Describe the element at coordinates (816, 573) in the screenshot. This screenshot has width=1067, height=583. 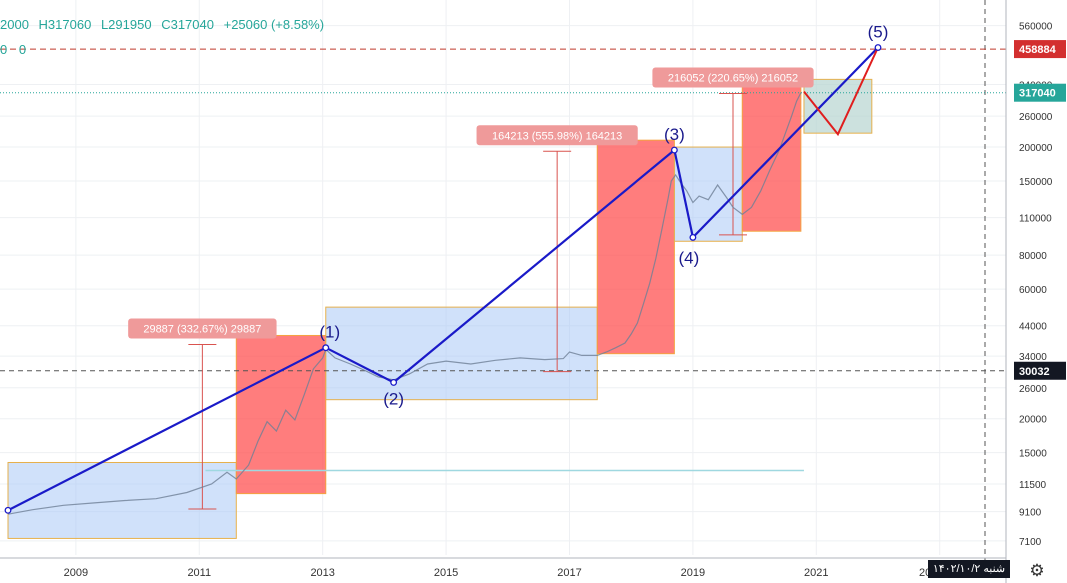
I see `x-tick-label: 2021` at that location.